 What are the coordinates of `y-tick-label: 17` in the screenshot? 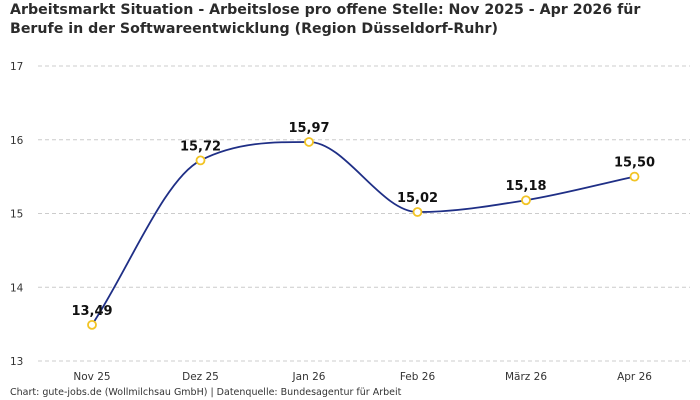 It's located at (16, 67).